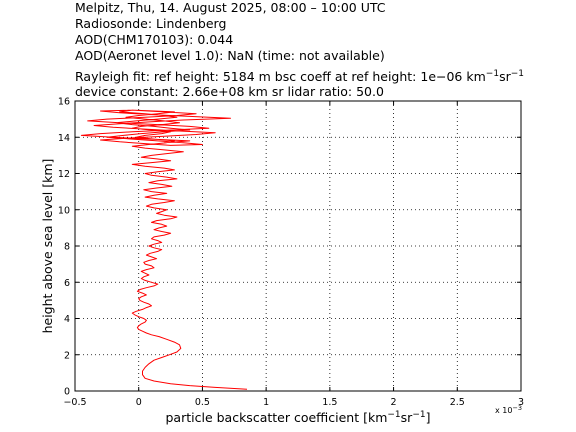 The image size is (576, 432). Describe the element at coordinates (67, 247) in the screenshot. I see `y-tick-label: 8` at that location.